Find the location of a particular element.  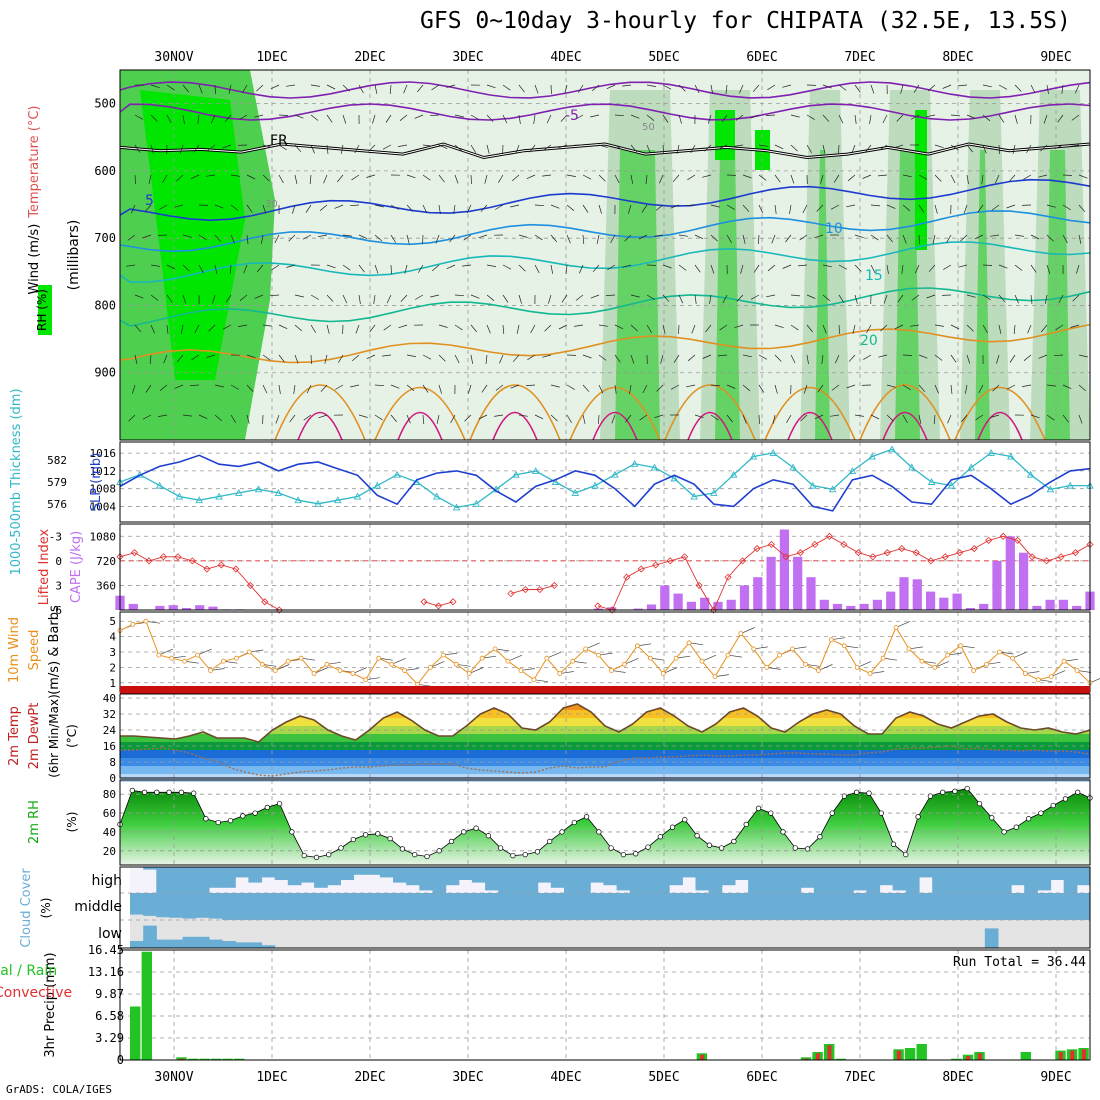

temp-axis-title-3: (6hr Min/Max) is located at coordinates (54, 736).